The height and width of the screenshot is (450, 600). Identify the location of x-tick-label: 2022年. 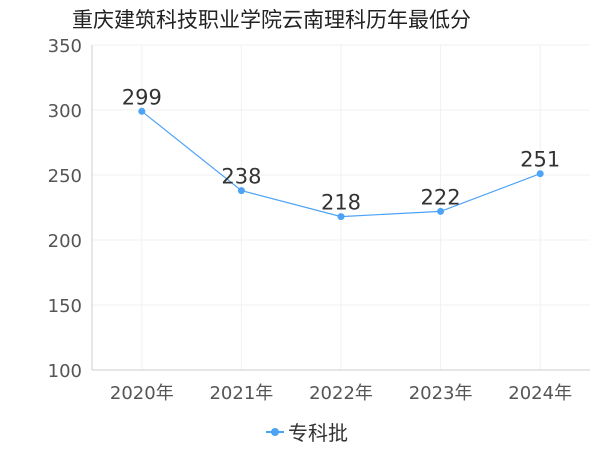
(341, 393).